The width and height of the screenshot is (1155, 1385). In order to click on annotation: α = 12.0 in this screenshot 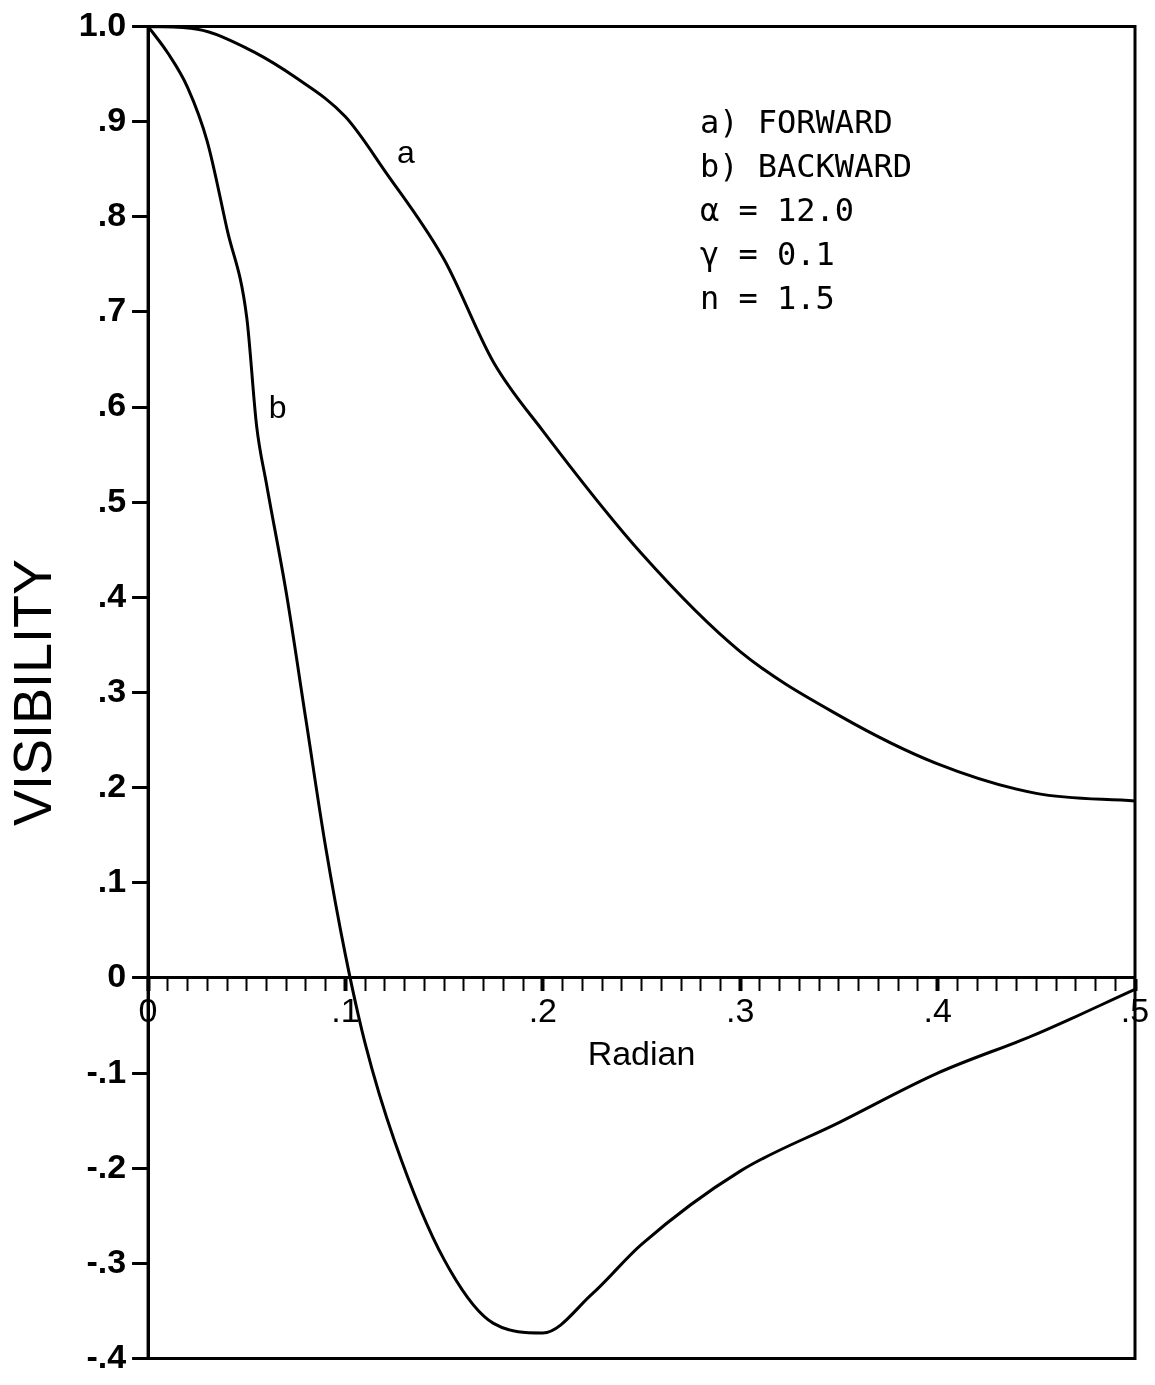, I will do `click(778, 210)`.